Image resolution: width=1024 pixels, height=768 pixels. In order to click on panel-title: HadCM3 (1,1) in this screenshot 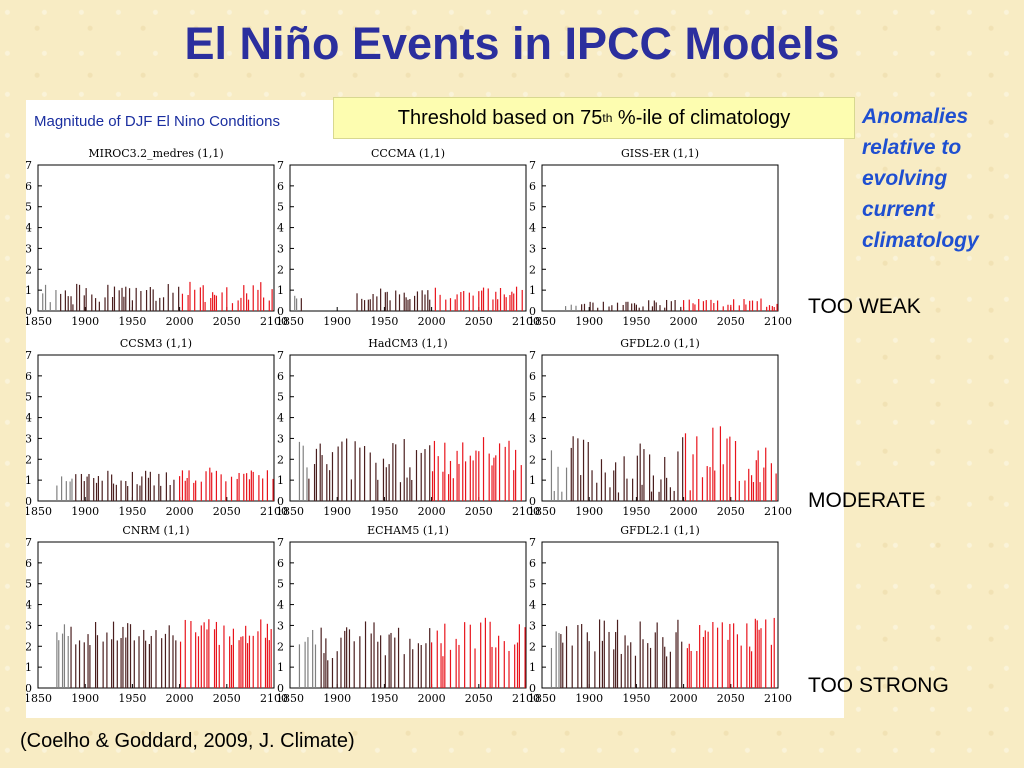, I will do `click(407, 343)`.